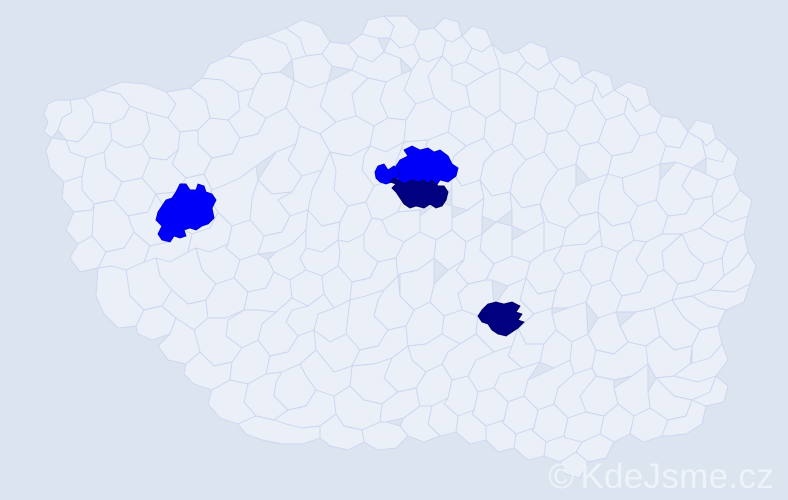  I want to click on watermark: © KdeJsme.cz, so click(661, 476).